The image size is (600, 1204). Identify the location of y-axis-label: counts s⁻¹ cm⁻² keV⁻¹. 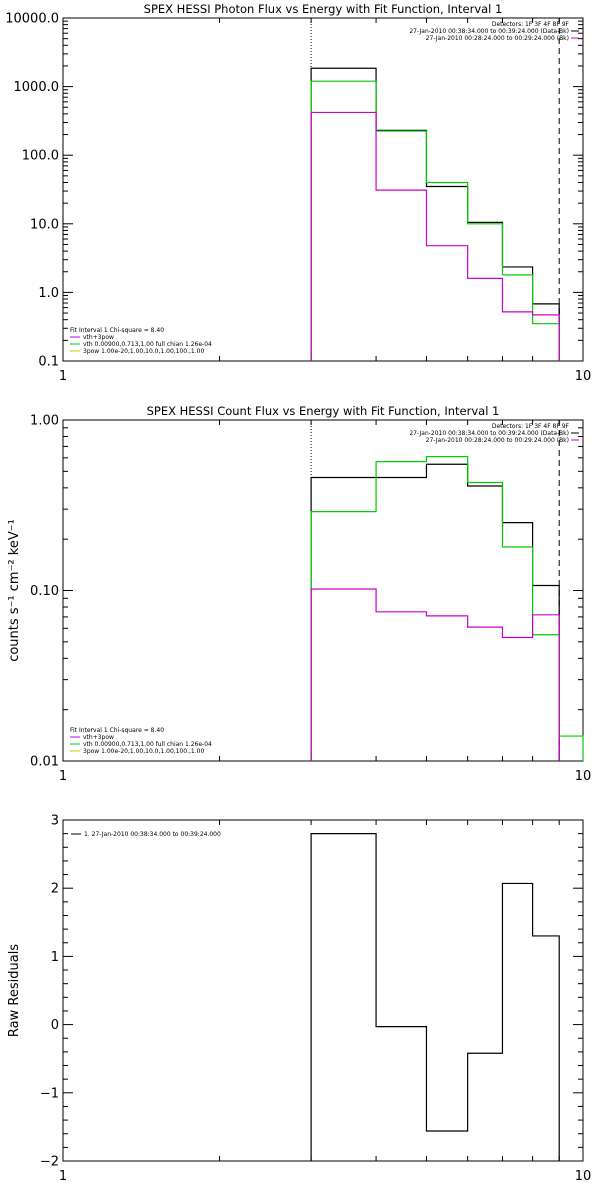
(14, 590).